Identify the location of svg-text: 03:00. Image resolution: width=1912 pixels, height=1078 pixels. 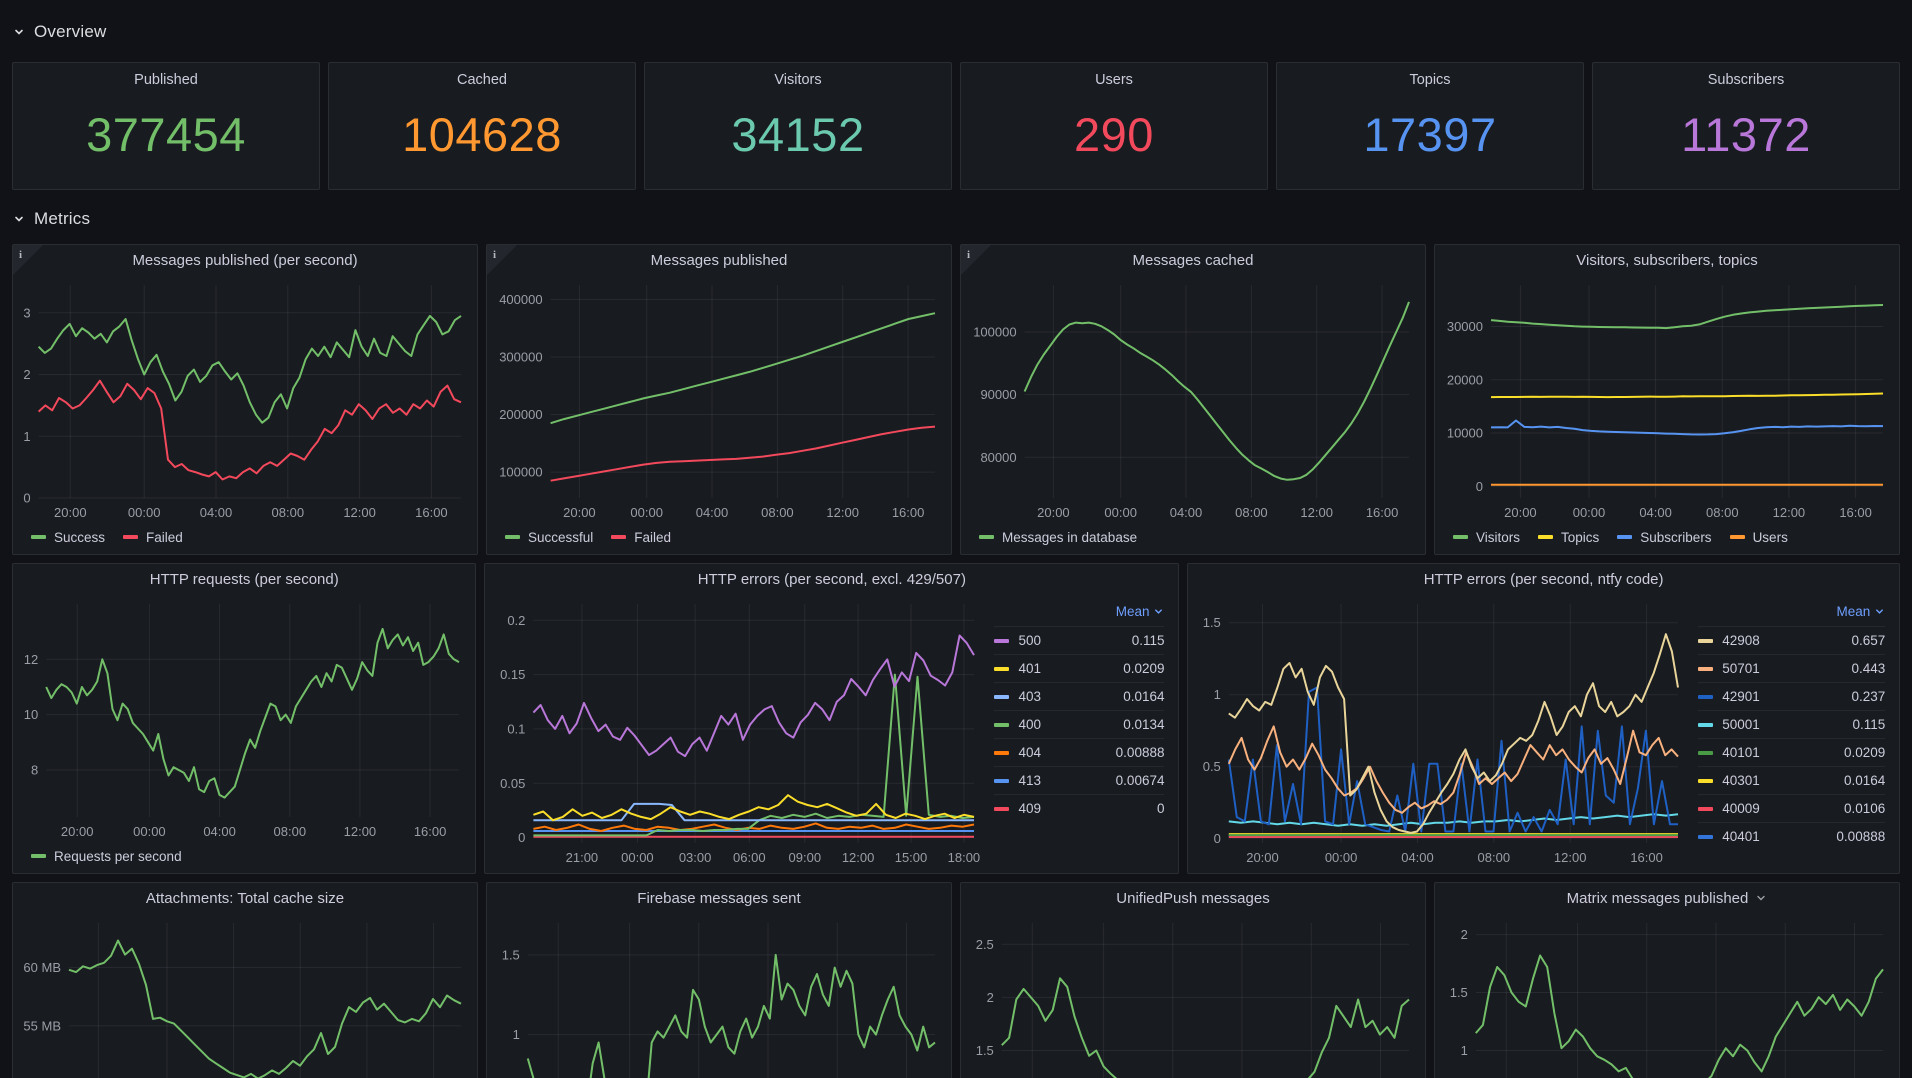
(695, 857).